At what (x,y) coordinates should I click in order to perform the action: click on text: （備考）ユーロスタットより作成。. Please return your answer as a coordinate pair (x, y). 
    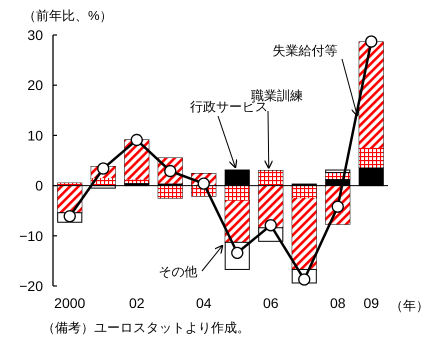
    Looking at the image, I should click on (146, 327).